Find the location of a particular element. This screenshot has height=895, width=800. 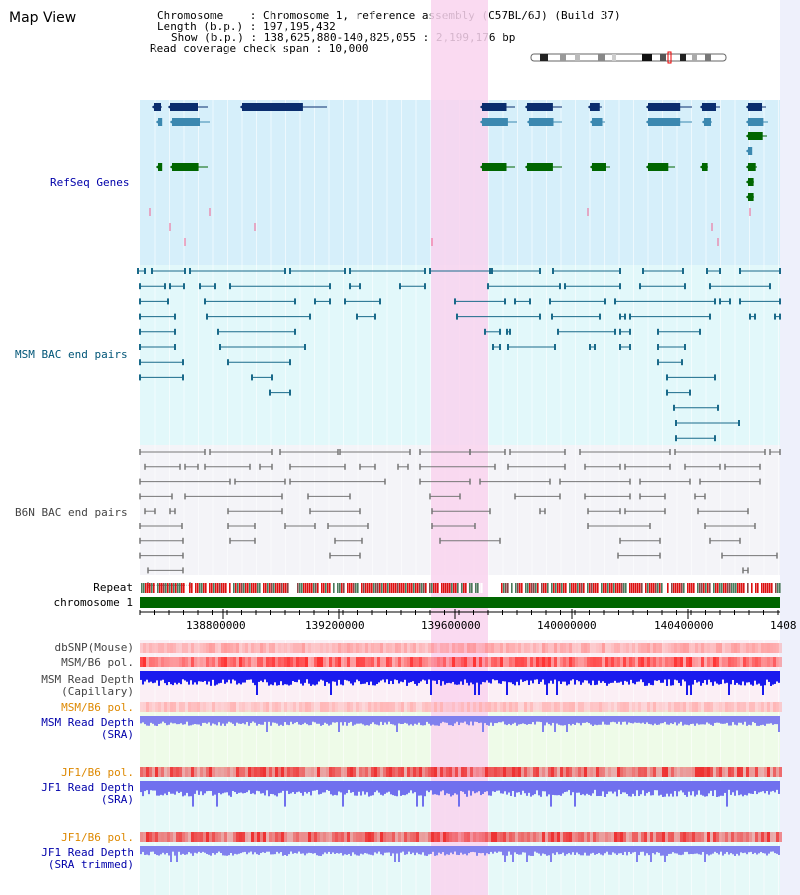

refseq-genes is located at coordinates (458, 174).